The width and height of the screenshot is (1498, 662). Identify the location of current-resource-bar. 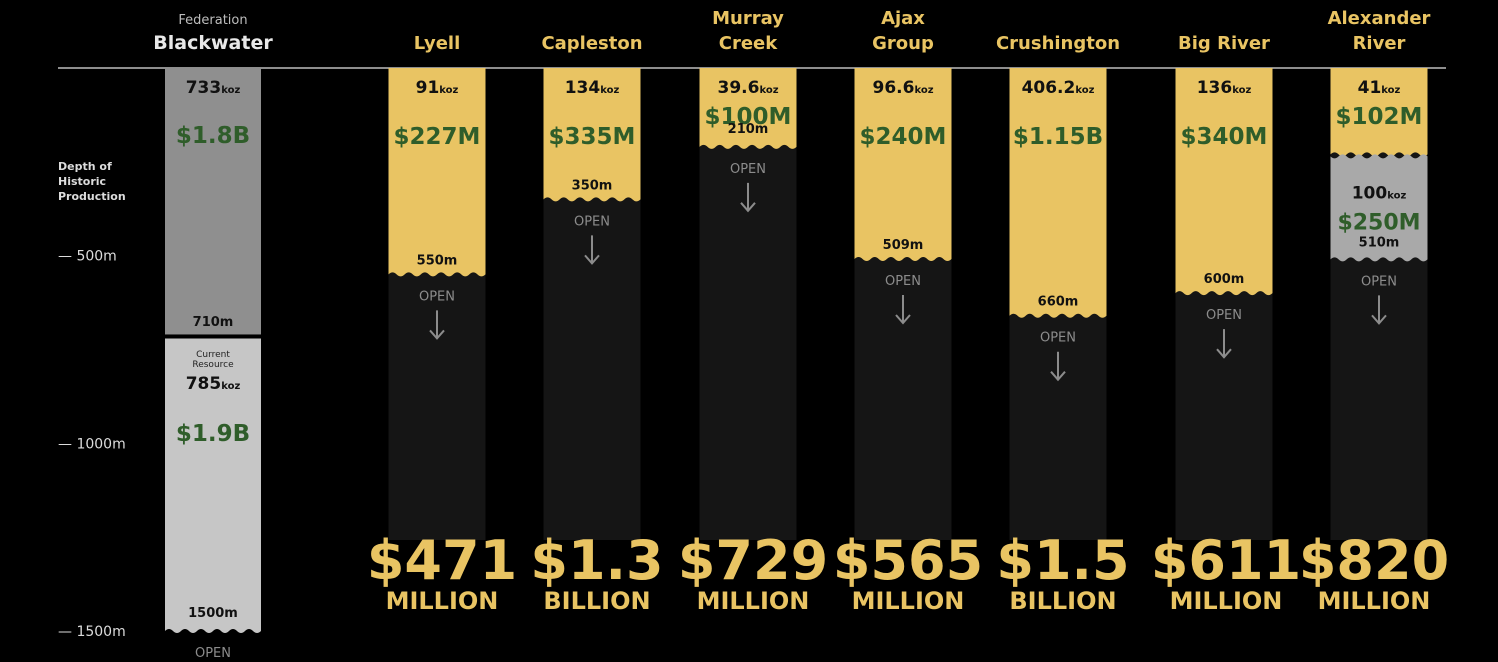
(213, 485).